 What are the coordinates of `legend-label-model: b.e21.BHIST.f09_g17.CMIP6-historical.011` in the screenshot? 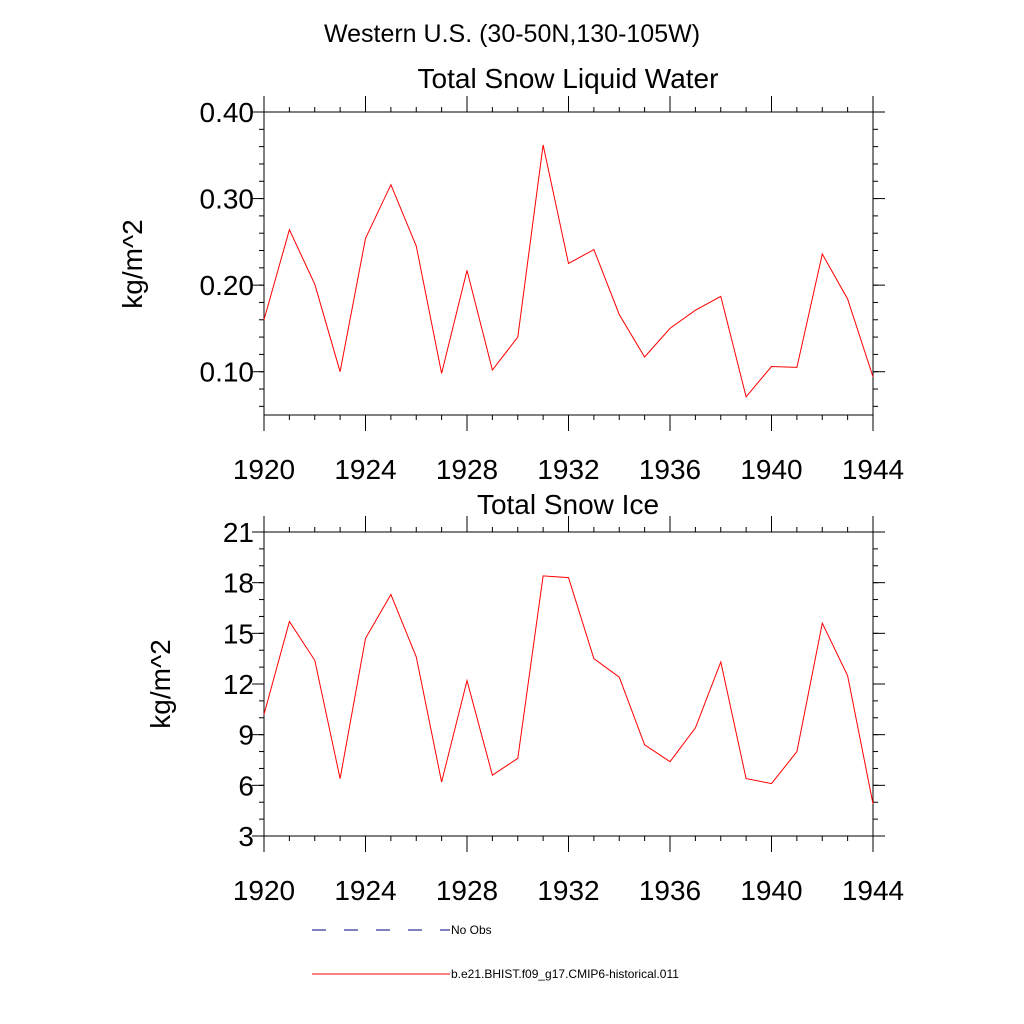 It's located at (565, 974).